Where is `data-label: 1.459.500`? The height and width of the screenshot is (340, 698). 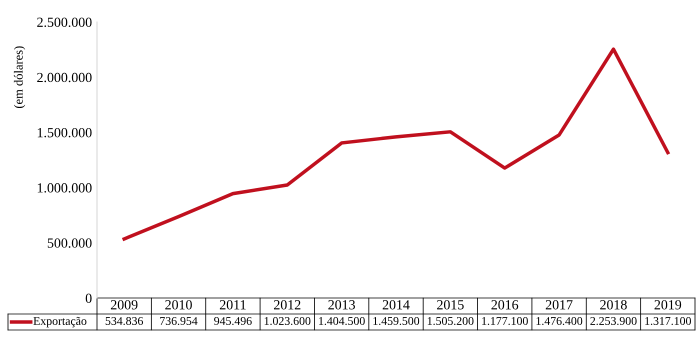
data-label: 1.459.500 is located at coordinates (396, 321).